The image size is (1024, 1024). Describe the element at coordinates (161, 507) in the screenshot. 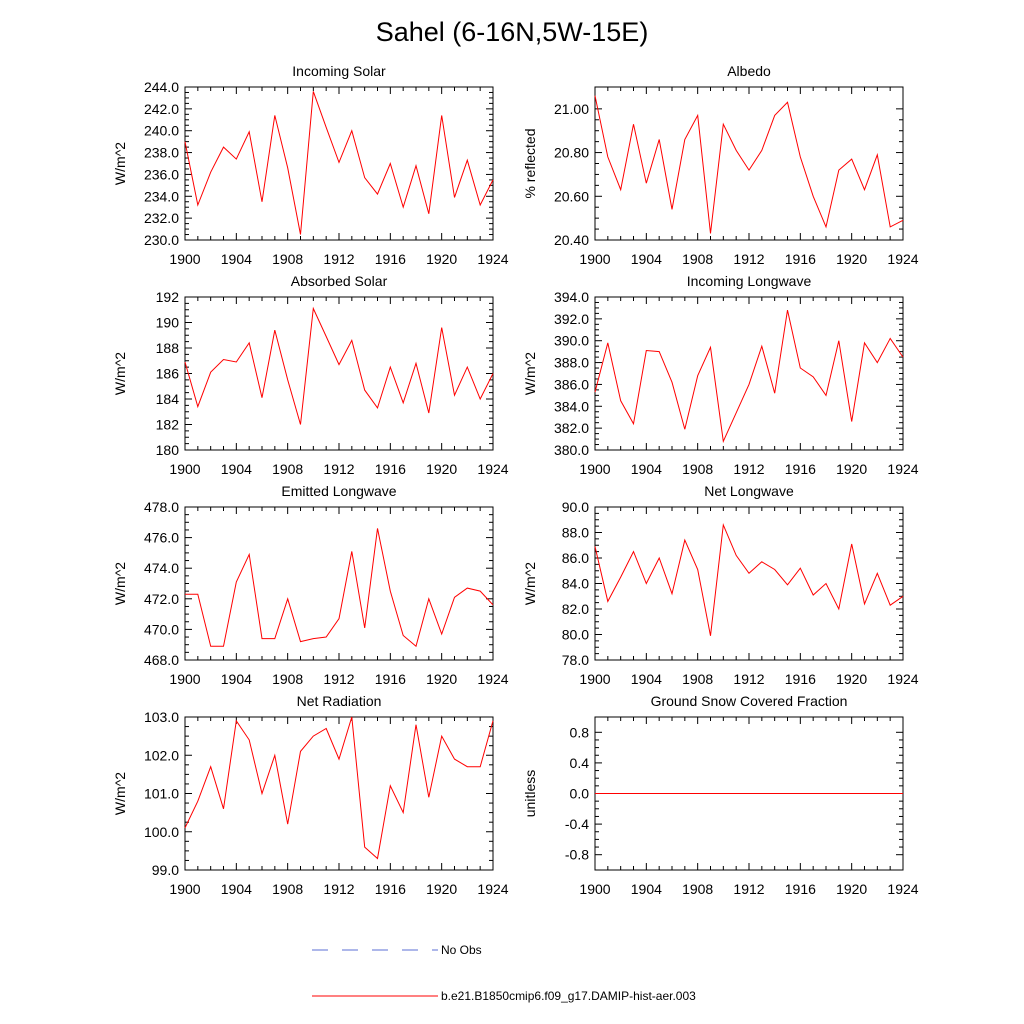

I see `y-tick-label: 478.0` at that location.